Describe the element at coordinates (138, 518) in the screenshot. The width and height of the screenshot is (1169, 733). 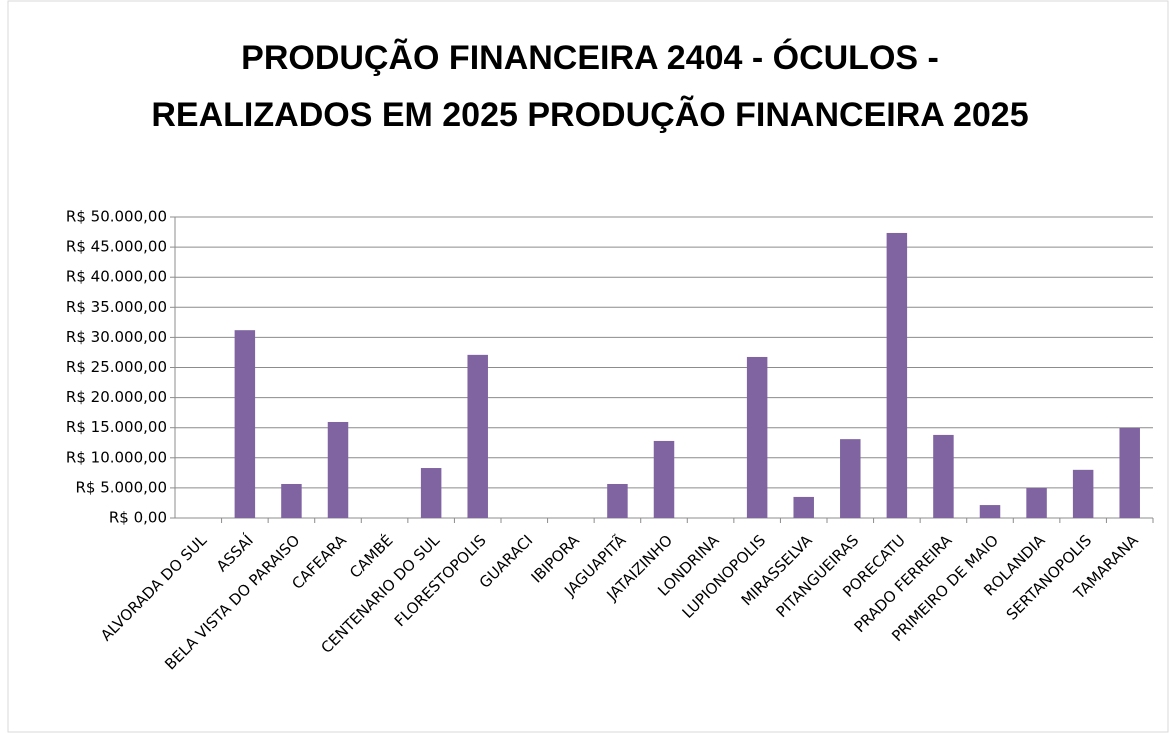
I see `y-tick-label: R$ 0,00` at that location.